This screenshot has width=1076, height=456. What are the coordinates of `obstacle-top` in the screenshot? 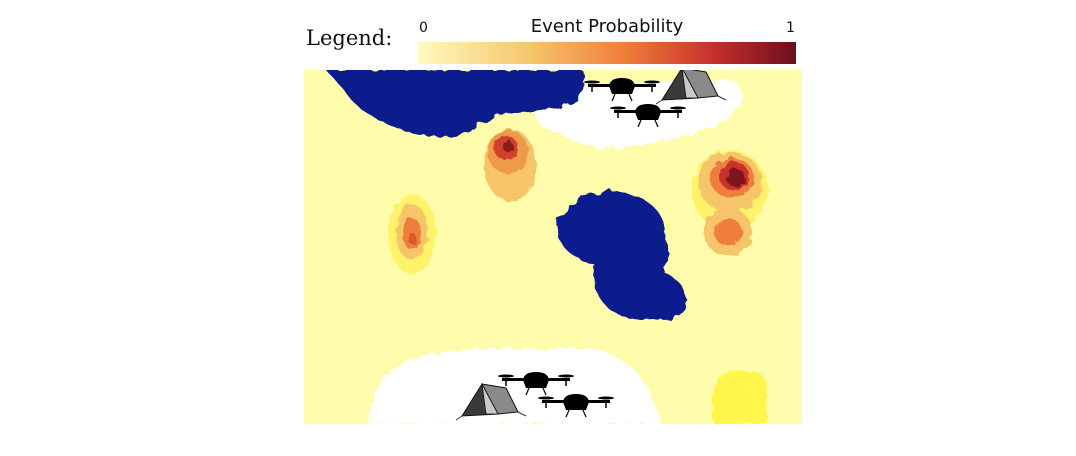 It's located at (454, 103).